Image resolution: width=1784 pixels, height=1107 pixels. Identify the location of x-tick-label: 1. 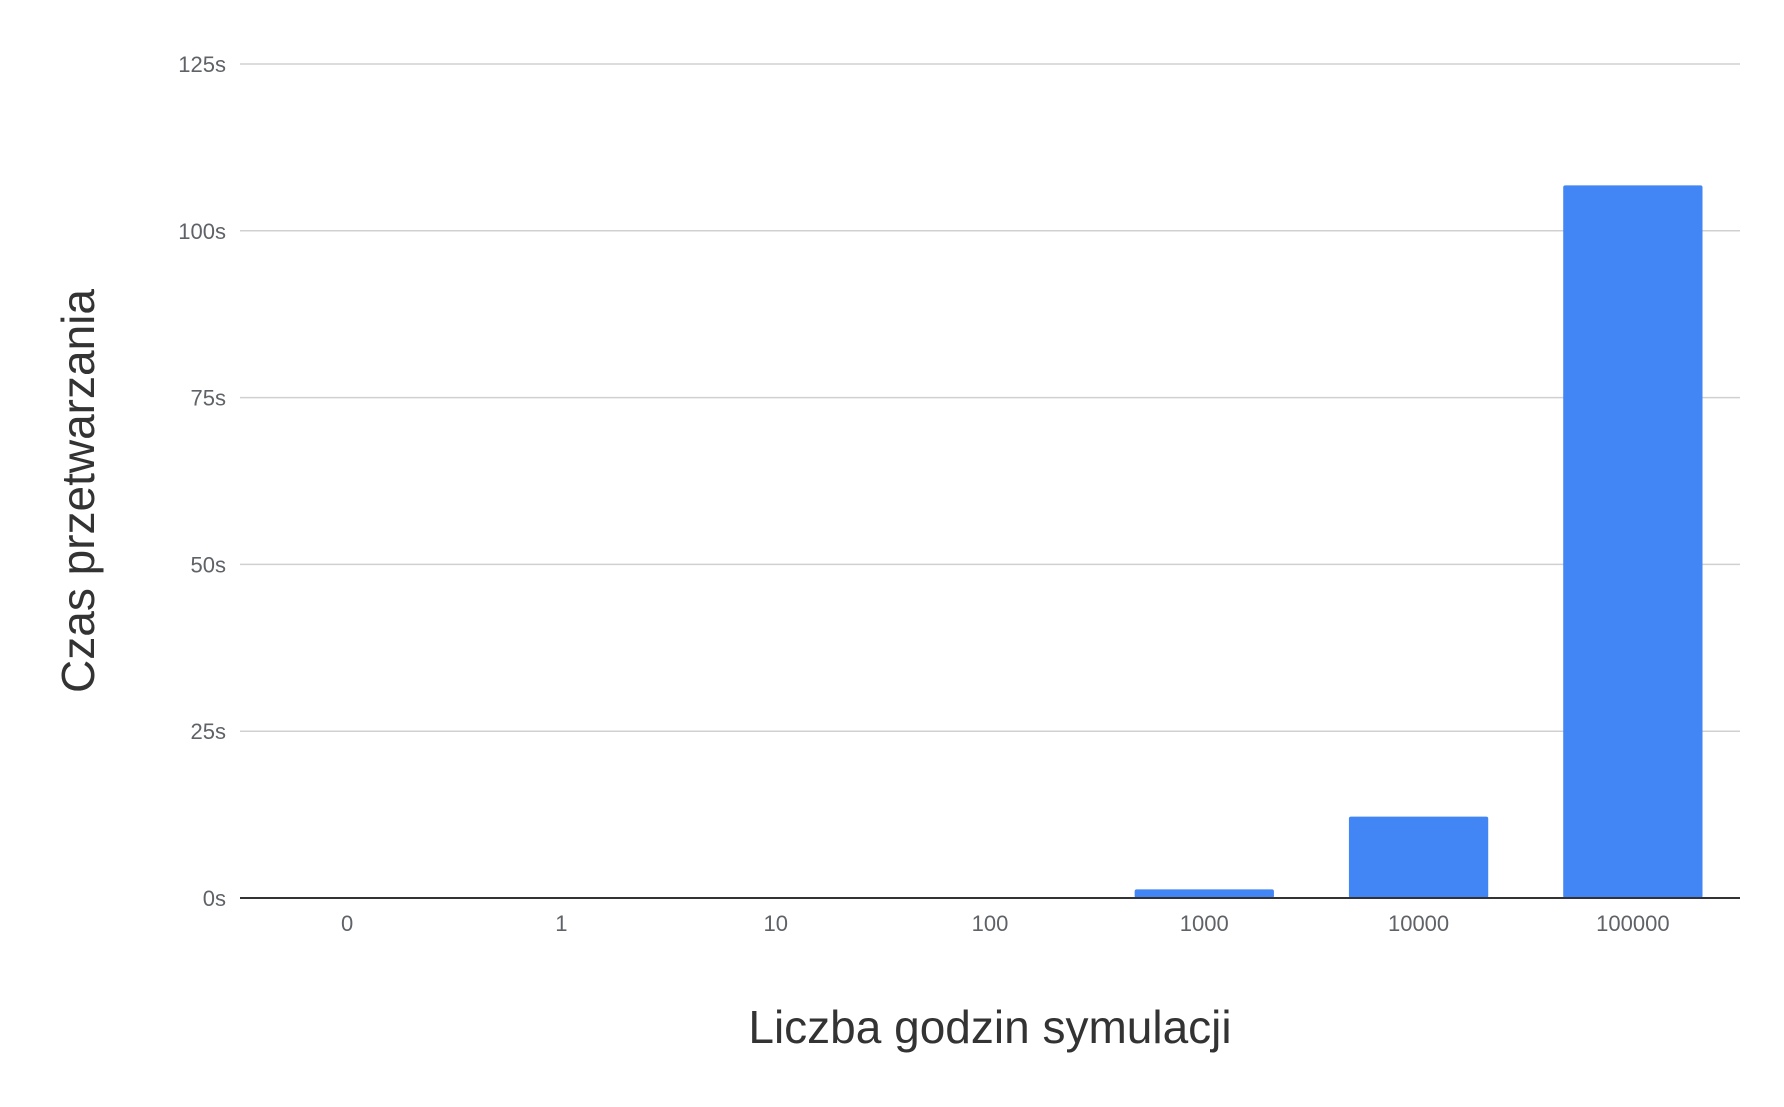
(561, 923).